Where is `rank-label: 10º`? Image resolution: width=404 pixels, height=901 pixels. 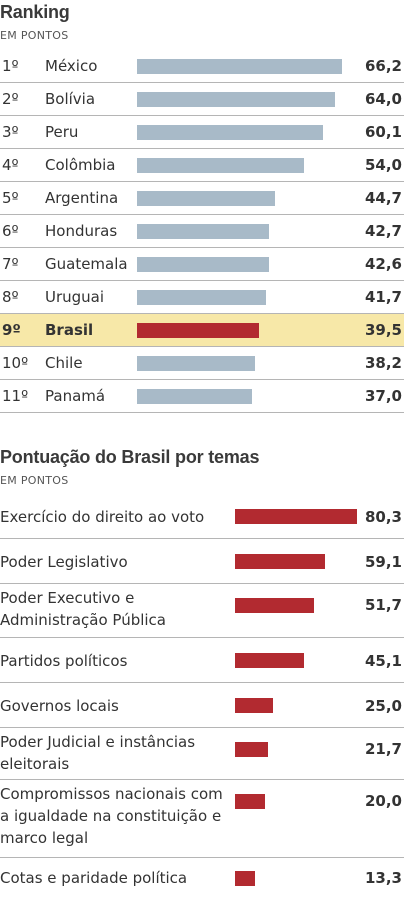
rank-label: 10º is located at coordinates (15, 363).